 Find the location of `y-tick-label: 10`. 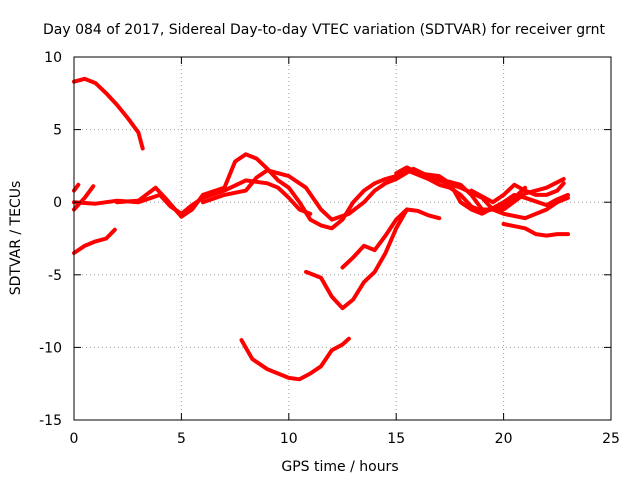

y-tick-label: 10 is located at coordinates (53, 58).